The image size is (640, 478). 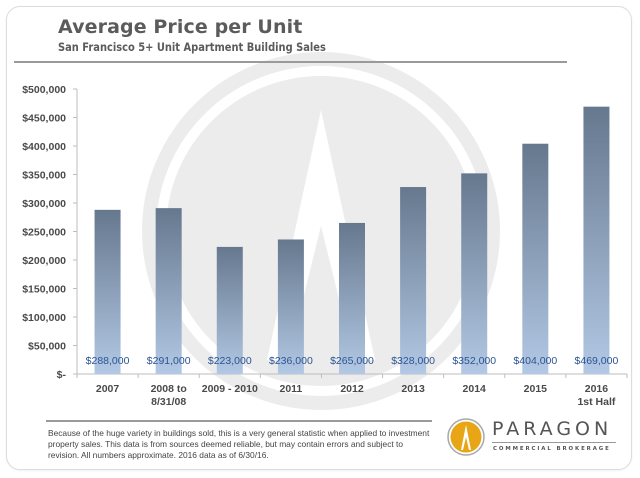 What do you see at coordinates (108, 361) in the screenshot?
I see `data-label: $288,000` at bounding box center [108, 361].